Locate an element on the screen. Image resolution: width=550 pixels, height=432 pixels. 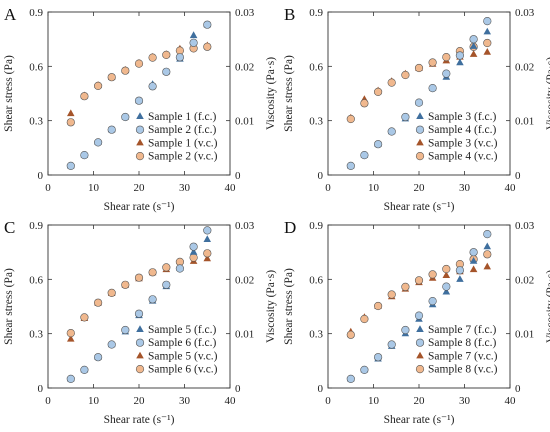
legend-label: Sample 5 (v.c.) is located at coordinates (183, 356).